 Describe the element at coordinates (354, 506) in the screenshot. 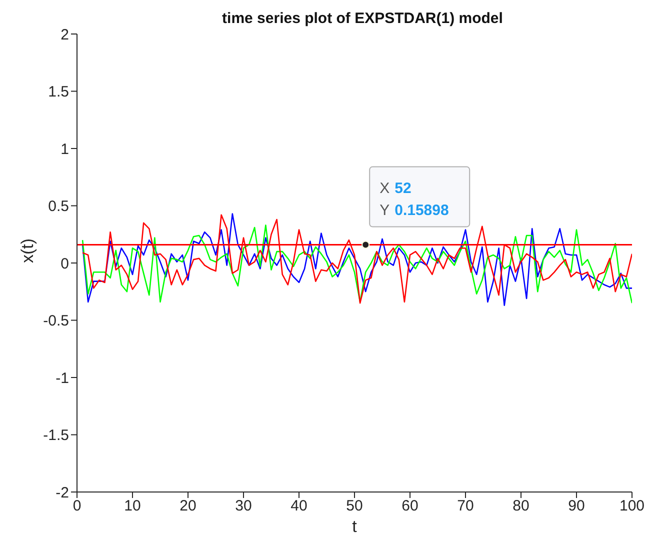

I see `x-tick-label: 50` at that location.